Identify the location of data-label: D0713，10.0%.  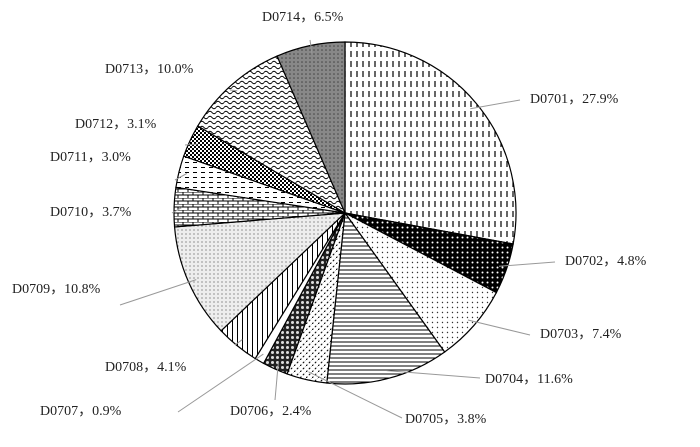
(149, 69).